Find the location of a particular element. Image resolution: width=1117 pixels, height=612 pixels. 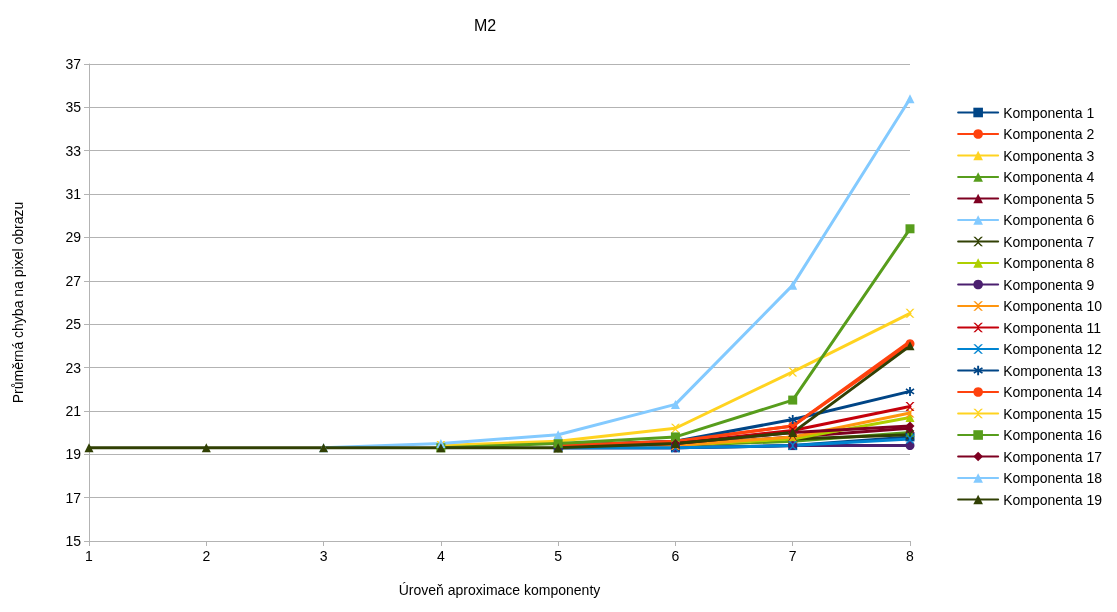

legend-label: Komponenta 1 is located at coordinates (1049, 112).